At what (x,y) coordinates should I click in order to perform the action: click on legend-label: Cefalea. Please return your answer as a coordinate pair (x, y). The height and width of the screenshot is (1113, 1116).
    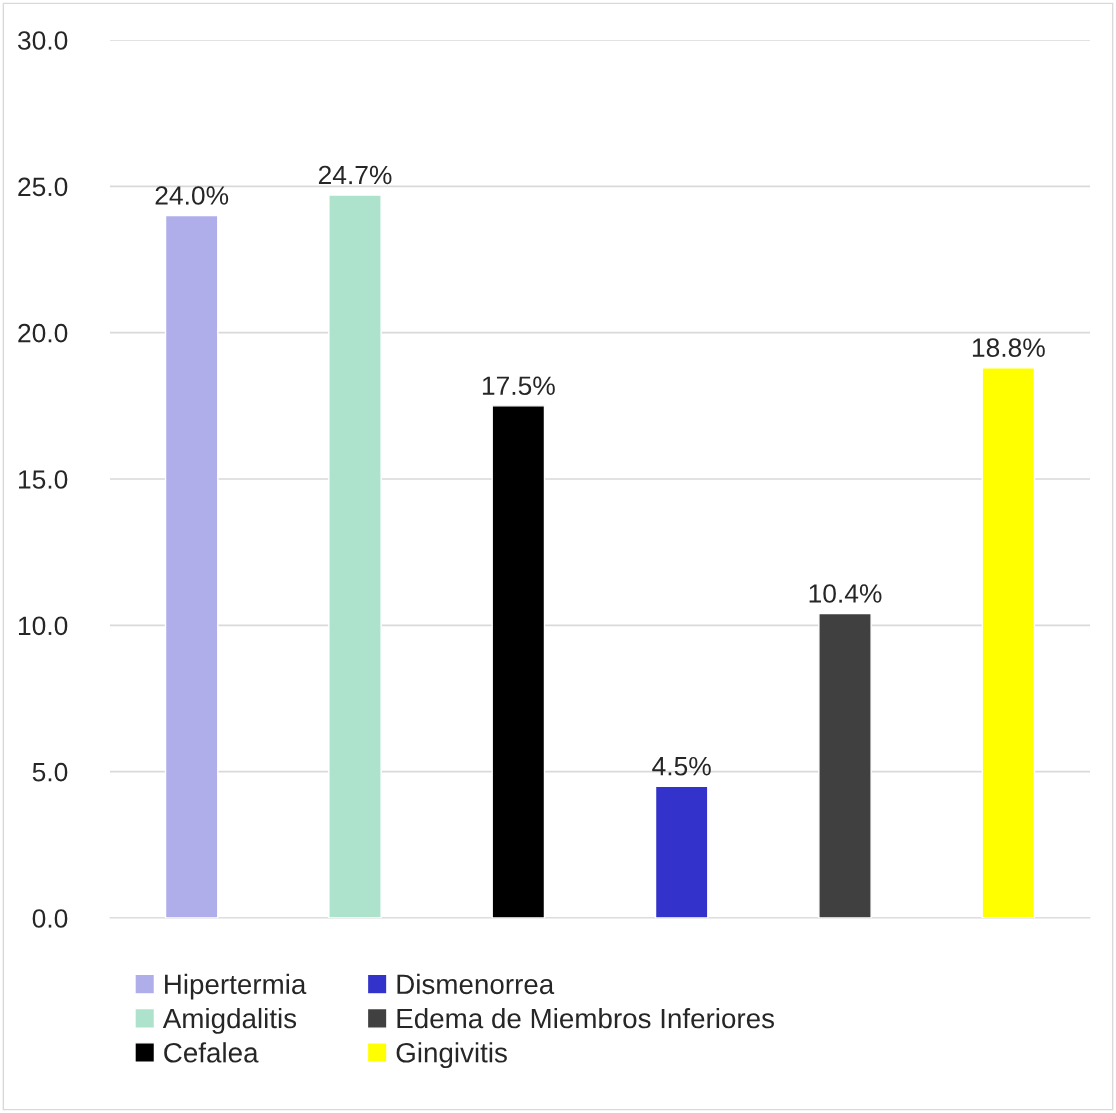
    Looking at the image, I should click on (211, 1052).